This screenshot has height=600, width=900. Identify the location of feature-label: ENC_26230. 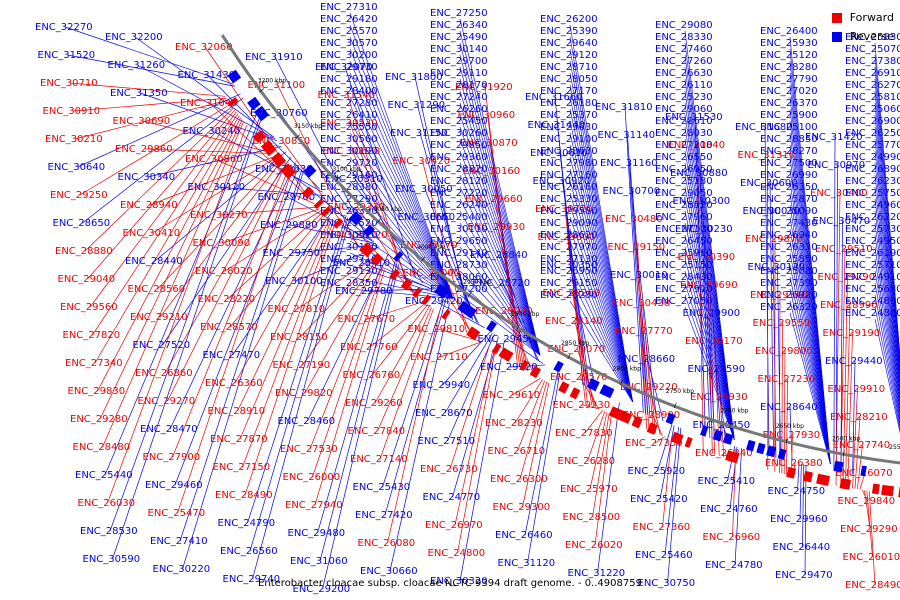
(872, 181).